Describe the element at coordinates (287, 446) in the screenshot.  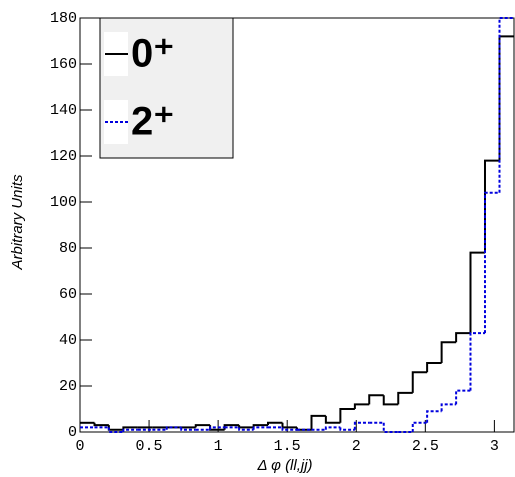
I see `x-tick-label: 1.5` at that location.